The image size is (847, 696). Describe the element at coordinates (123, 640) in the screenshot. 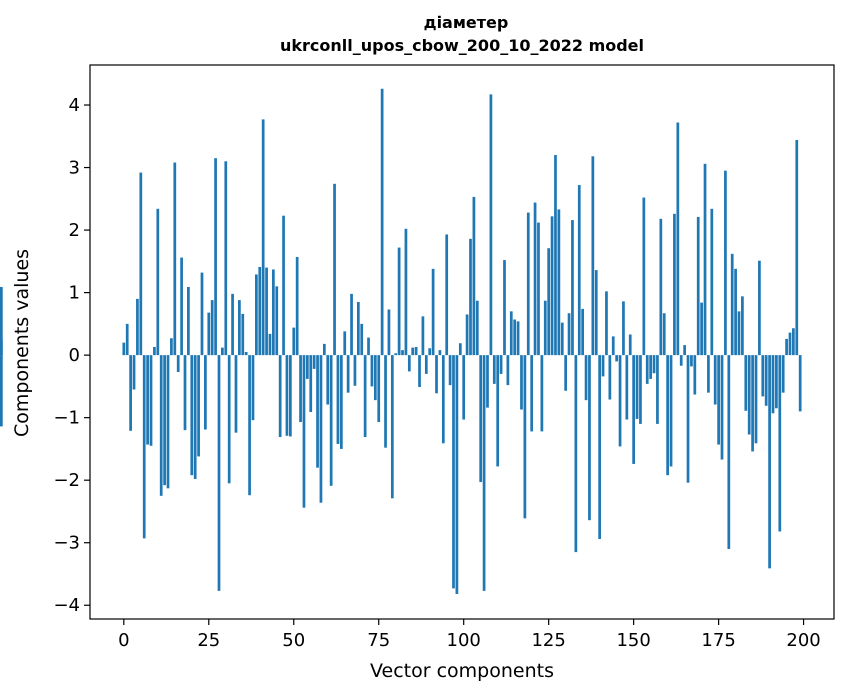

I see `x-tick-label: 0` at that location.